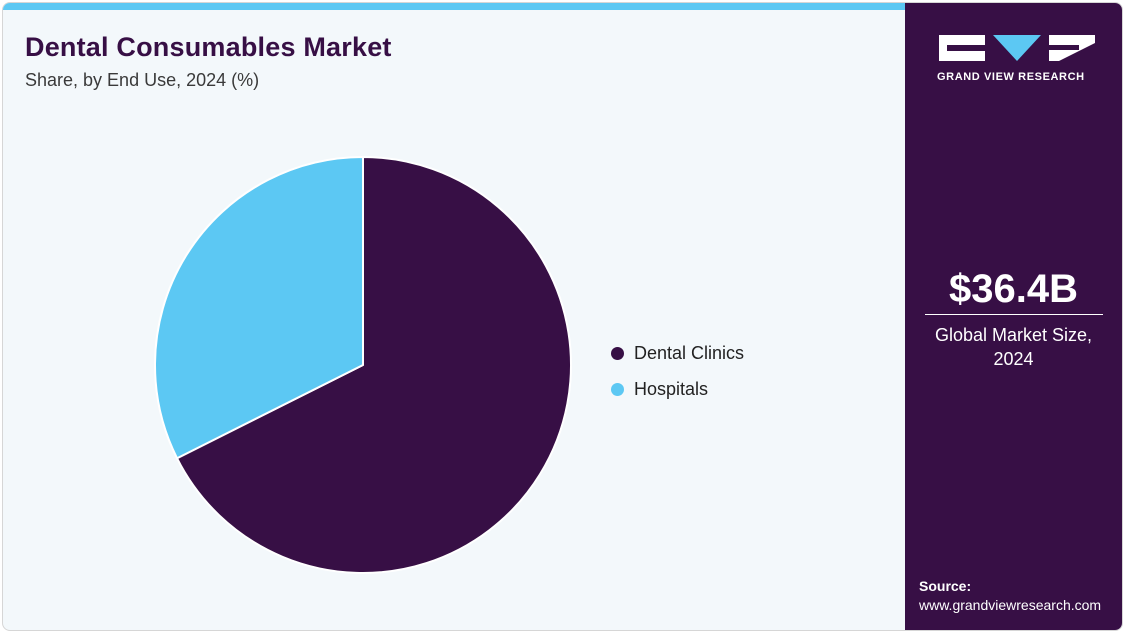 The image size is (1125, 633). What do you see at coordinates (617, 353) in the screenshot?
I see `legend-swatch-dental-clinics` at bounding box center [617, 353].